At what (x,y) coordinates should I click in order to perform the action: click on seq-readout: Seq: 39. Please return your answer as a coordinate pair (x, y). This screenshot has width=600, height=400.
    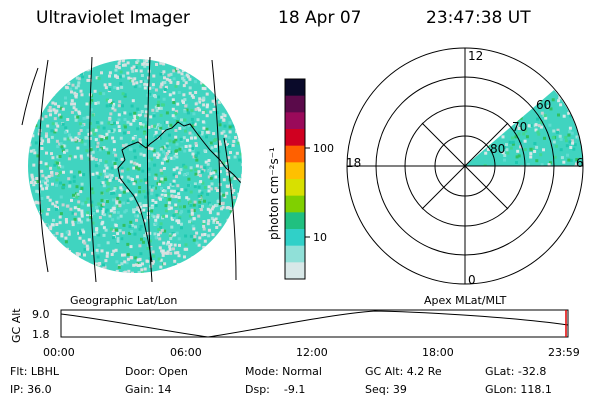
    Looking at the image, I should click on (386, 389).